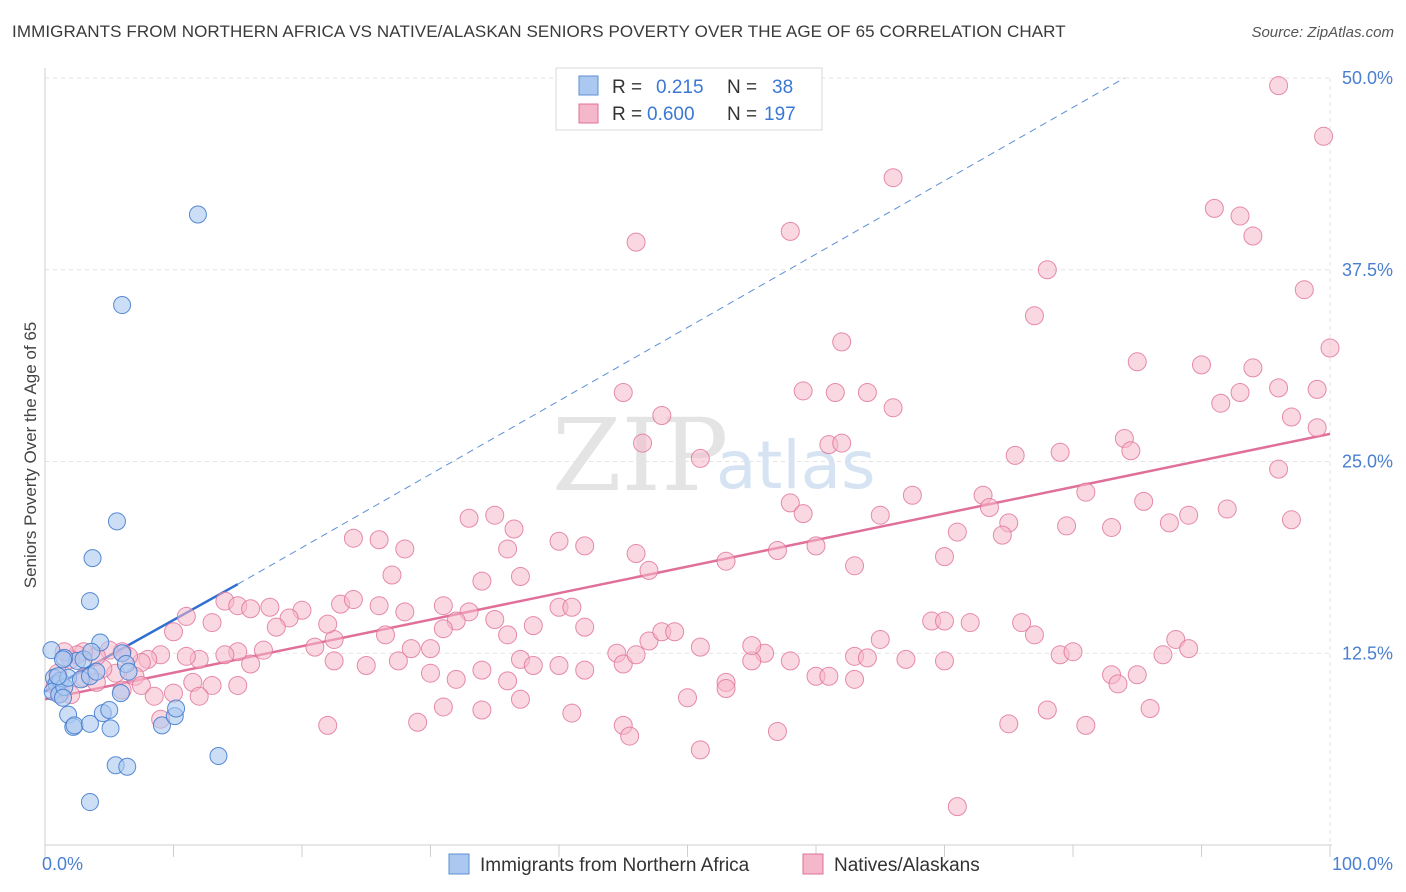 This screenshot has height=892, width=1406. Describe the element at coordinates (627, 87) in the screenshot. I see `legend-r-label: R =` at that location.